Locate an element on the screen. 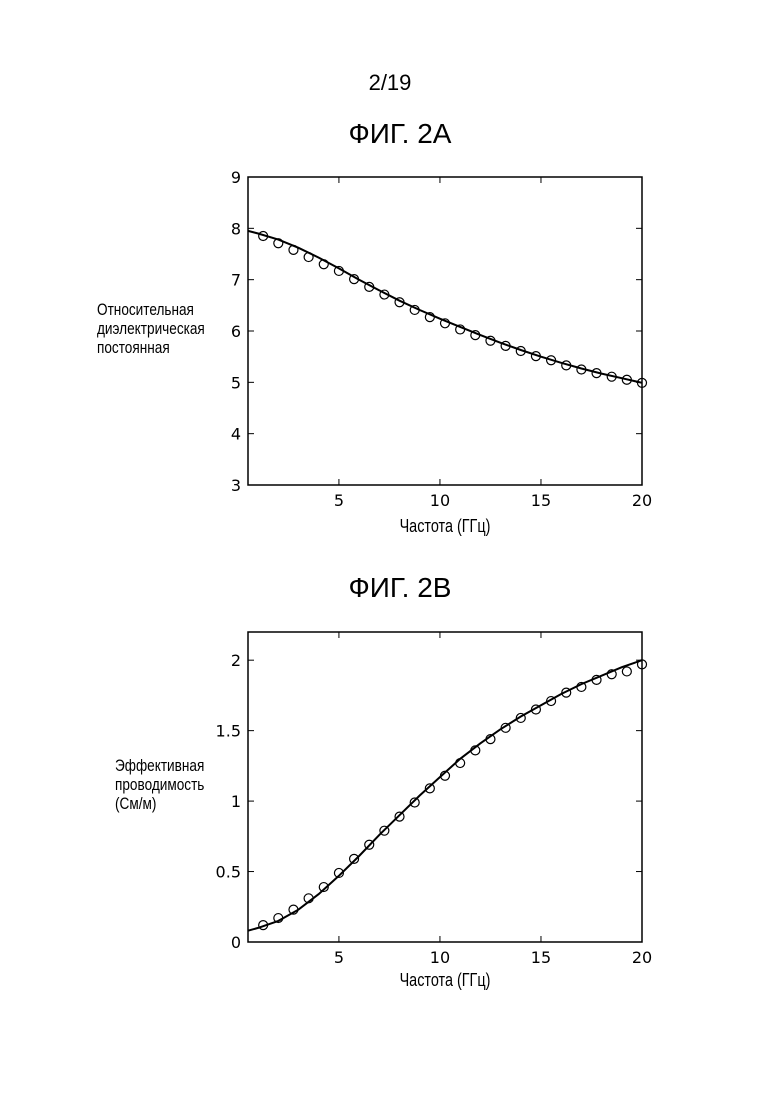 The image size is (780, 1103). figure-2b-plot-frame is located at coordinates (445, 787).